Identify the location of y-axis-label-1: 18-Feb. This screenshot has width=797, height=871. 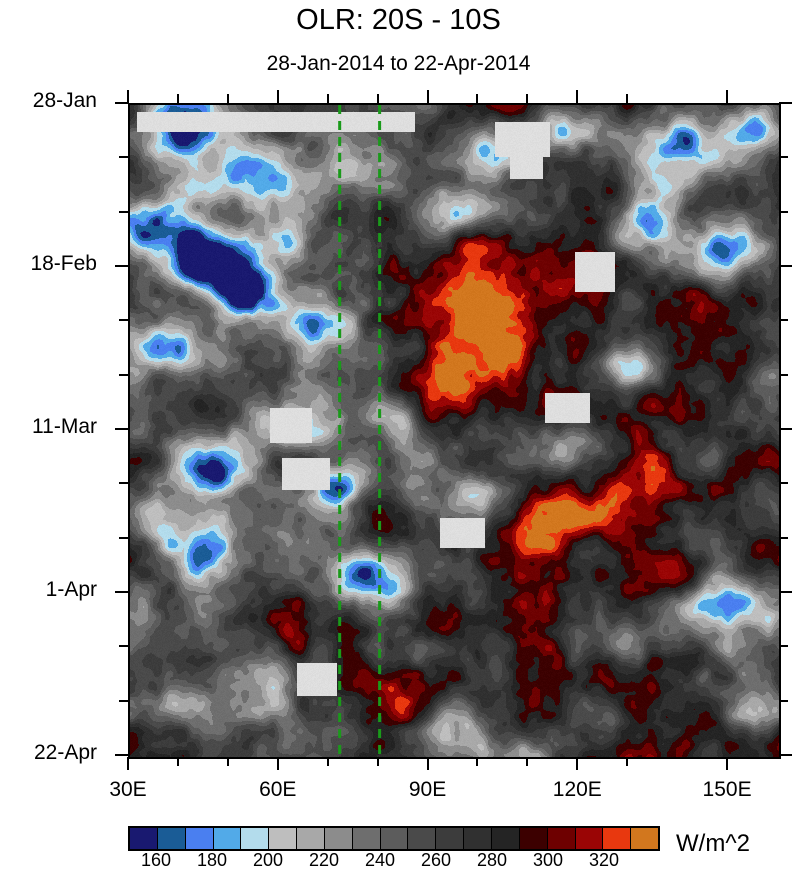
(63, 263).